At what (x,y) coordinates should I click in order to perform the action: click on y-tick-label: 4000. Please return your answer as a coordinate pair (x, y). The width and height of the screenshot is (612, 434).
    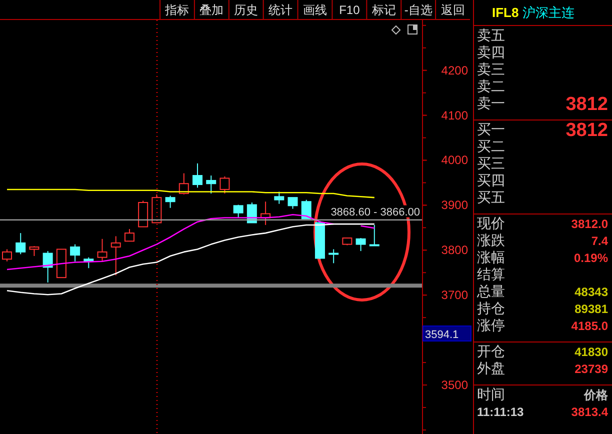
    Looking at the image, I should click on (454, 160).